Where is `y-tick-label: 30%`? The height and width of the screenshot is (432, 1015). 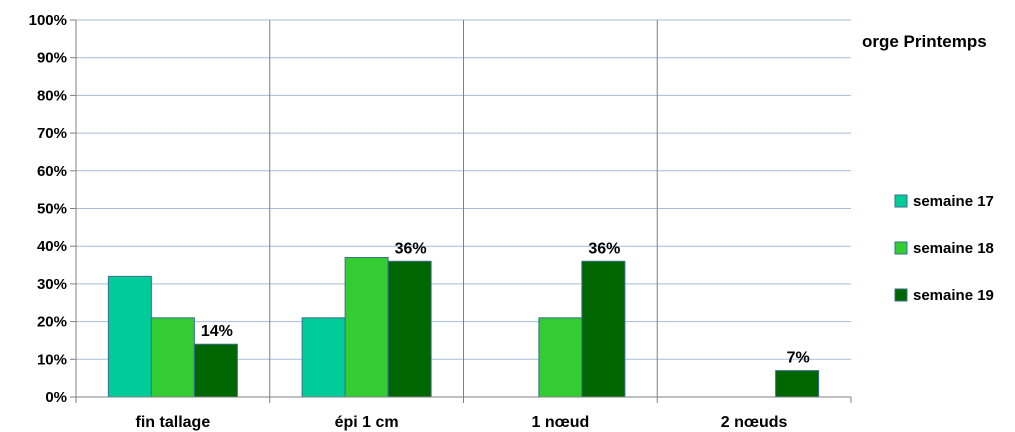 y-tick-label: 30% is located at coordinates (52, 284).